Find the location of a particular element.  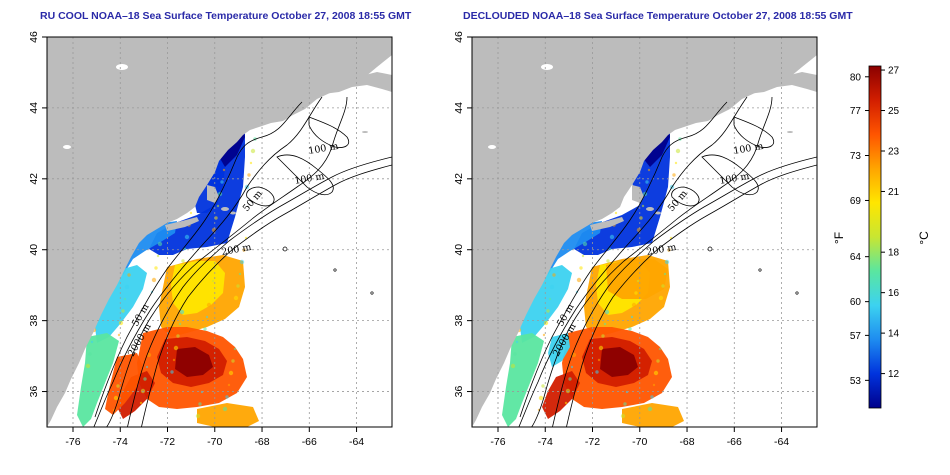

contour-label-left: 100 m is located at coordinates (324, 149).